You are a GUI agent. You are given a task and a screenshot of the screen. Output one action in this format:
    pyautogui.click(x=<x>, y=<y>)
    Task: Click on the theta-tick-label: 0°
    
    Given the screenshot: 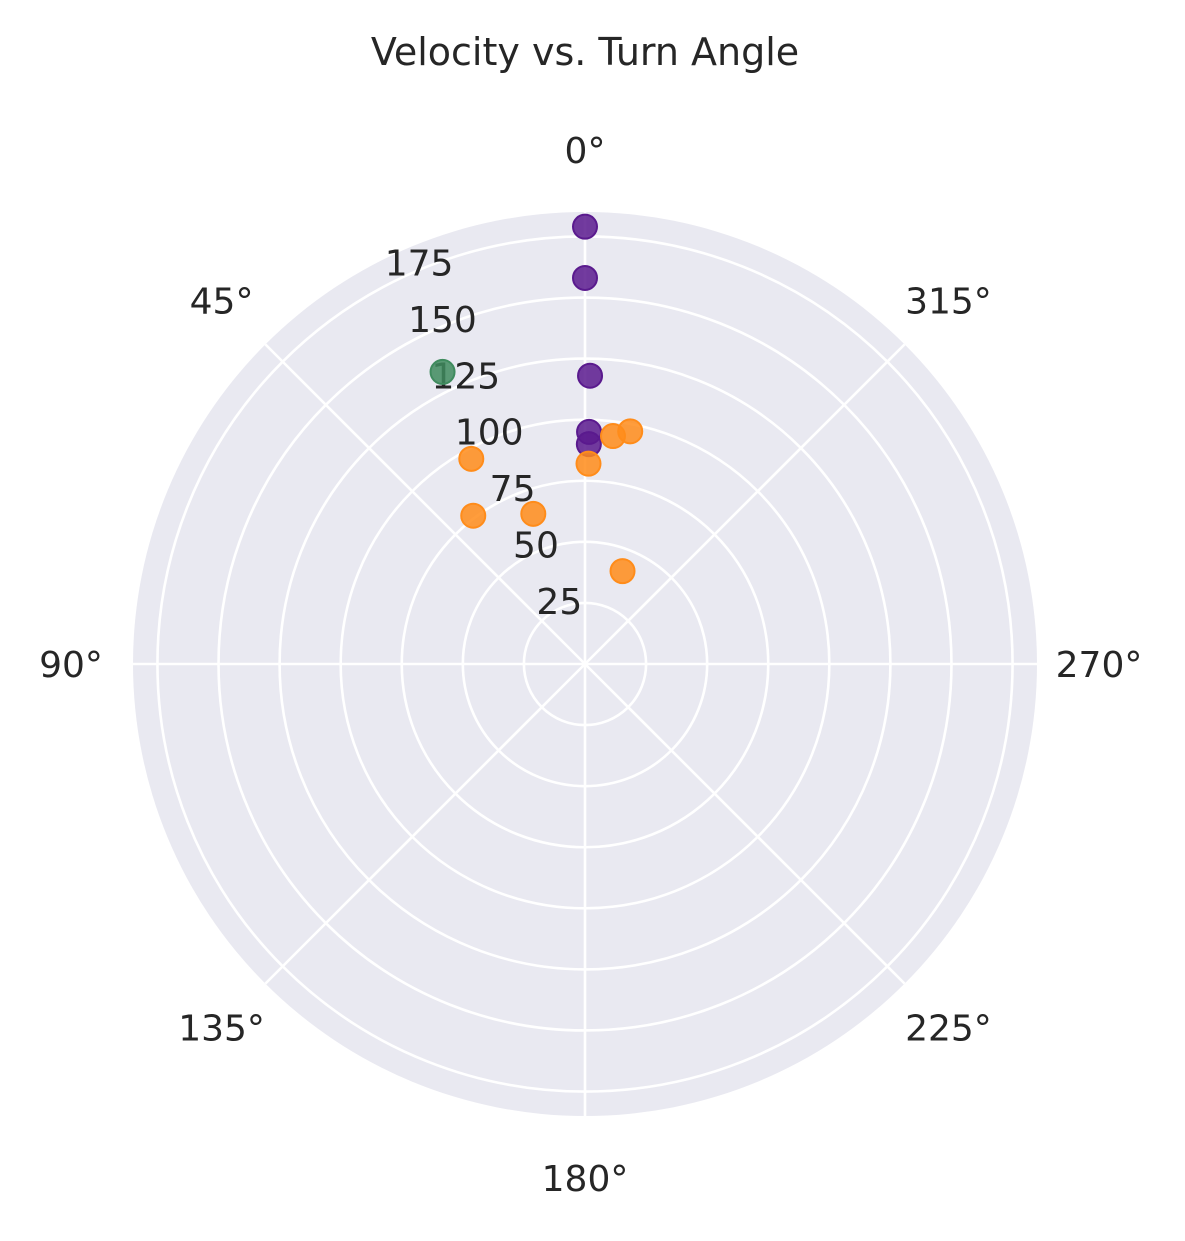 What is the action you would take?
    pyautogui.click(x=585, y=151)
    